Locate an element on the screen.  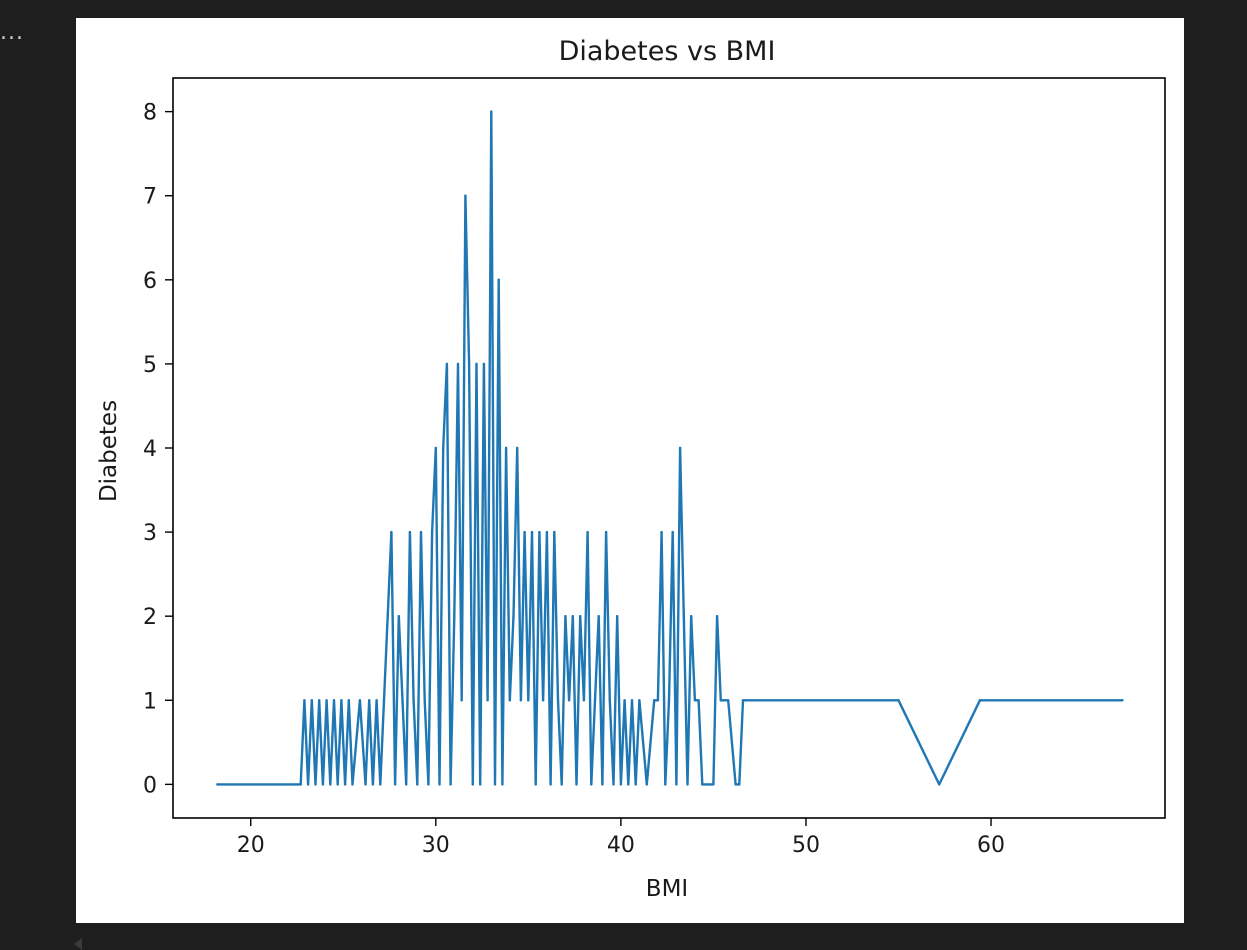
y-tick-label: 1 is located at coordinates (150, 701).